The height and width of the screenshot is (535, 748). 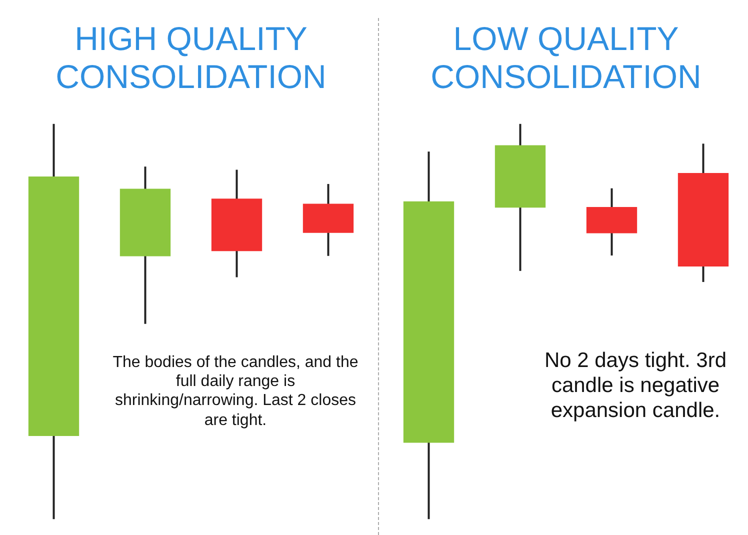 What do you see at coordinates (566, 58) in the screenshot?
I see `chart-title: LOW QUALITY CONSOLIDATION` at bounding box center [566, 58].